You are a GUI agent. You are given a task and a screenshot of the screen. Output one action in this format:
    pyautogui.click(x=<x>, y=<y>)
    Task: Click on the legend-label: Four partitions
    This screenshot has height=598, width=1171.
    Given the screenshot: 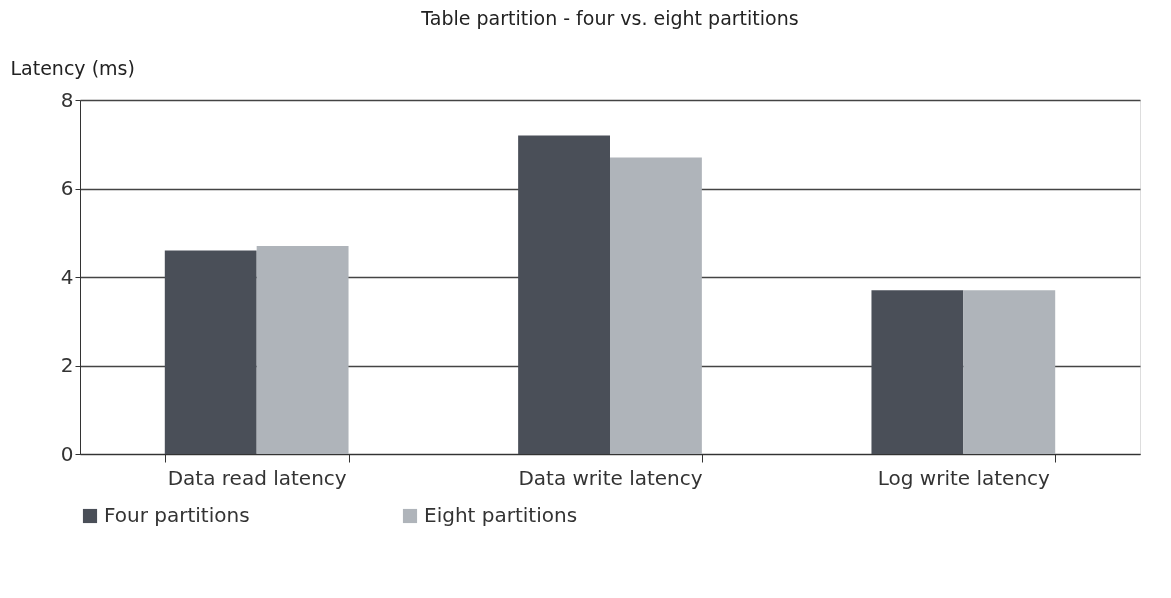 What is the action you would take?
    pyautogui.click(x=177, y=515)
    